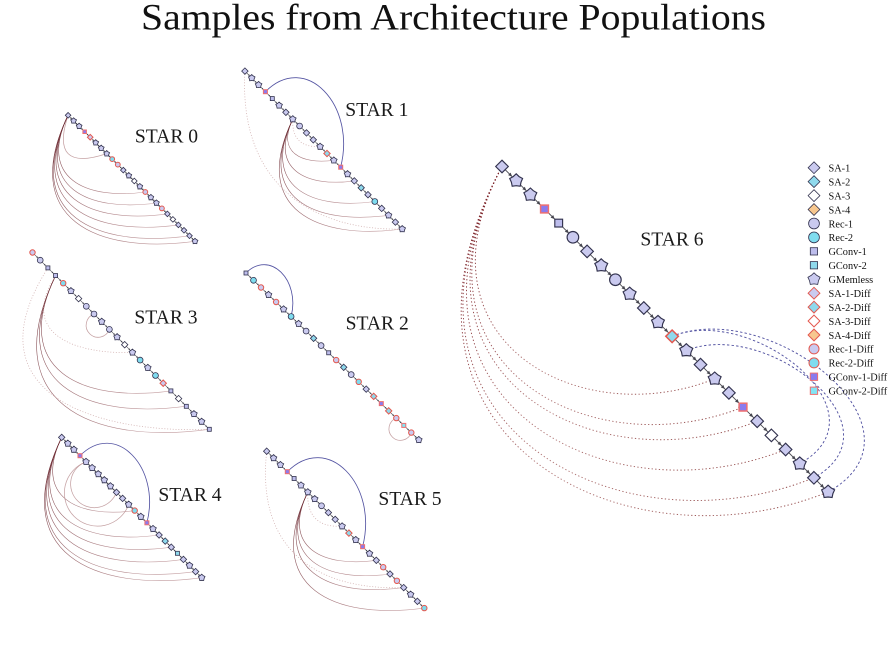  What do you see at coordinates (852, 364) in the screenshot?
I see `svg-text: Rec-2-Diff` at bounding box center [852, 364].